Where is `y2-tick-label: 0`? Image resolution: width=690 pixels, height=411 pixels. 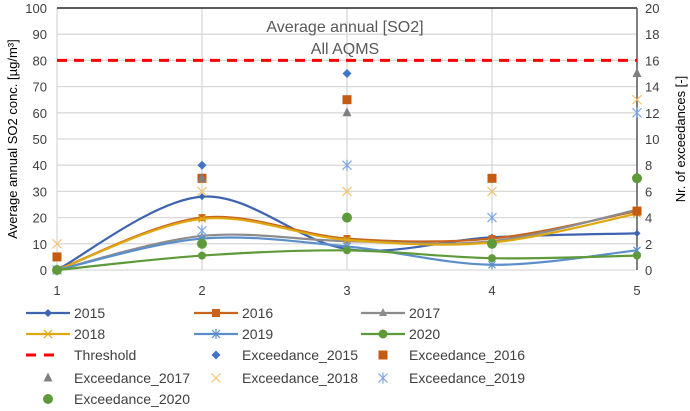 y2-tick-label: 0 is located at coordinates (648, 270).